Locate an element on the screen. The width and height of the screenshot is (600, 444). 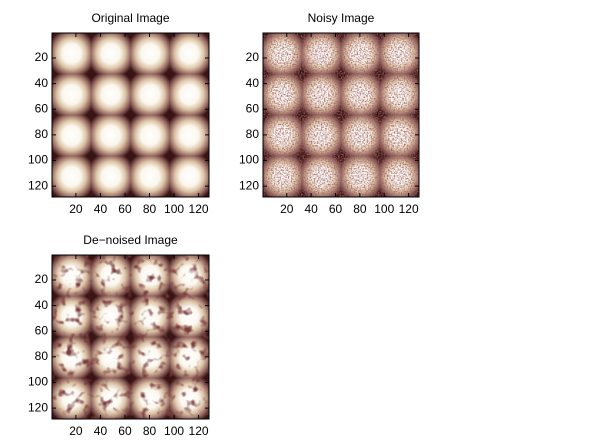
image is located at coordinates (130, 115).